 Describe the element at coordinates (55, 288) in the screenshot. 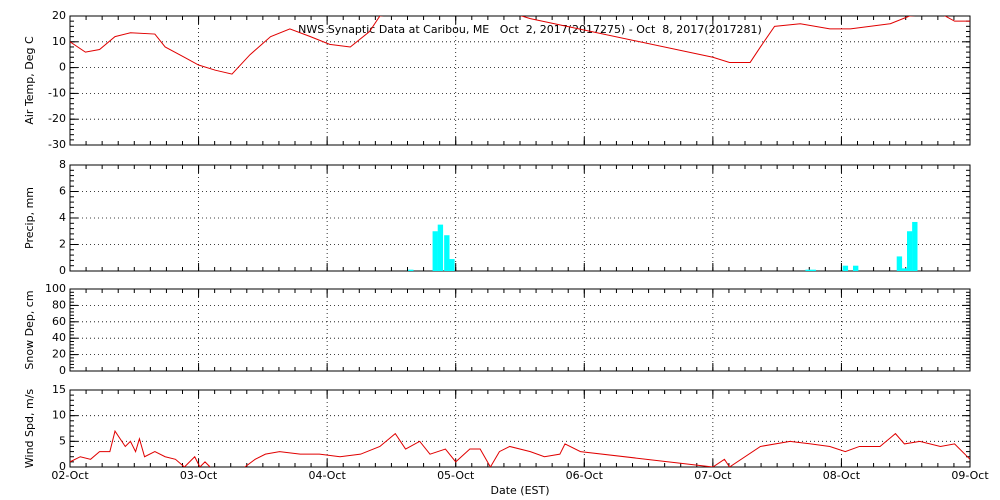

I see `y-tick-label: 100` at that location.